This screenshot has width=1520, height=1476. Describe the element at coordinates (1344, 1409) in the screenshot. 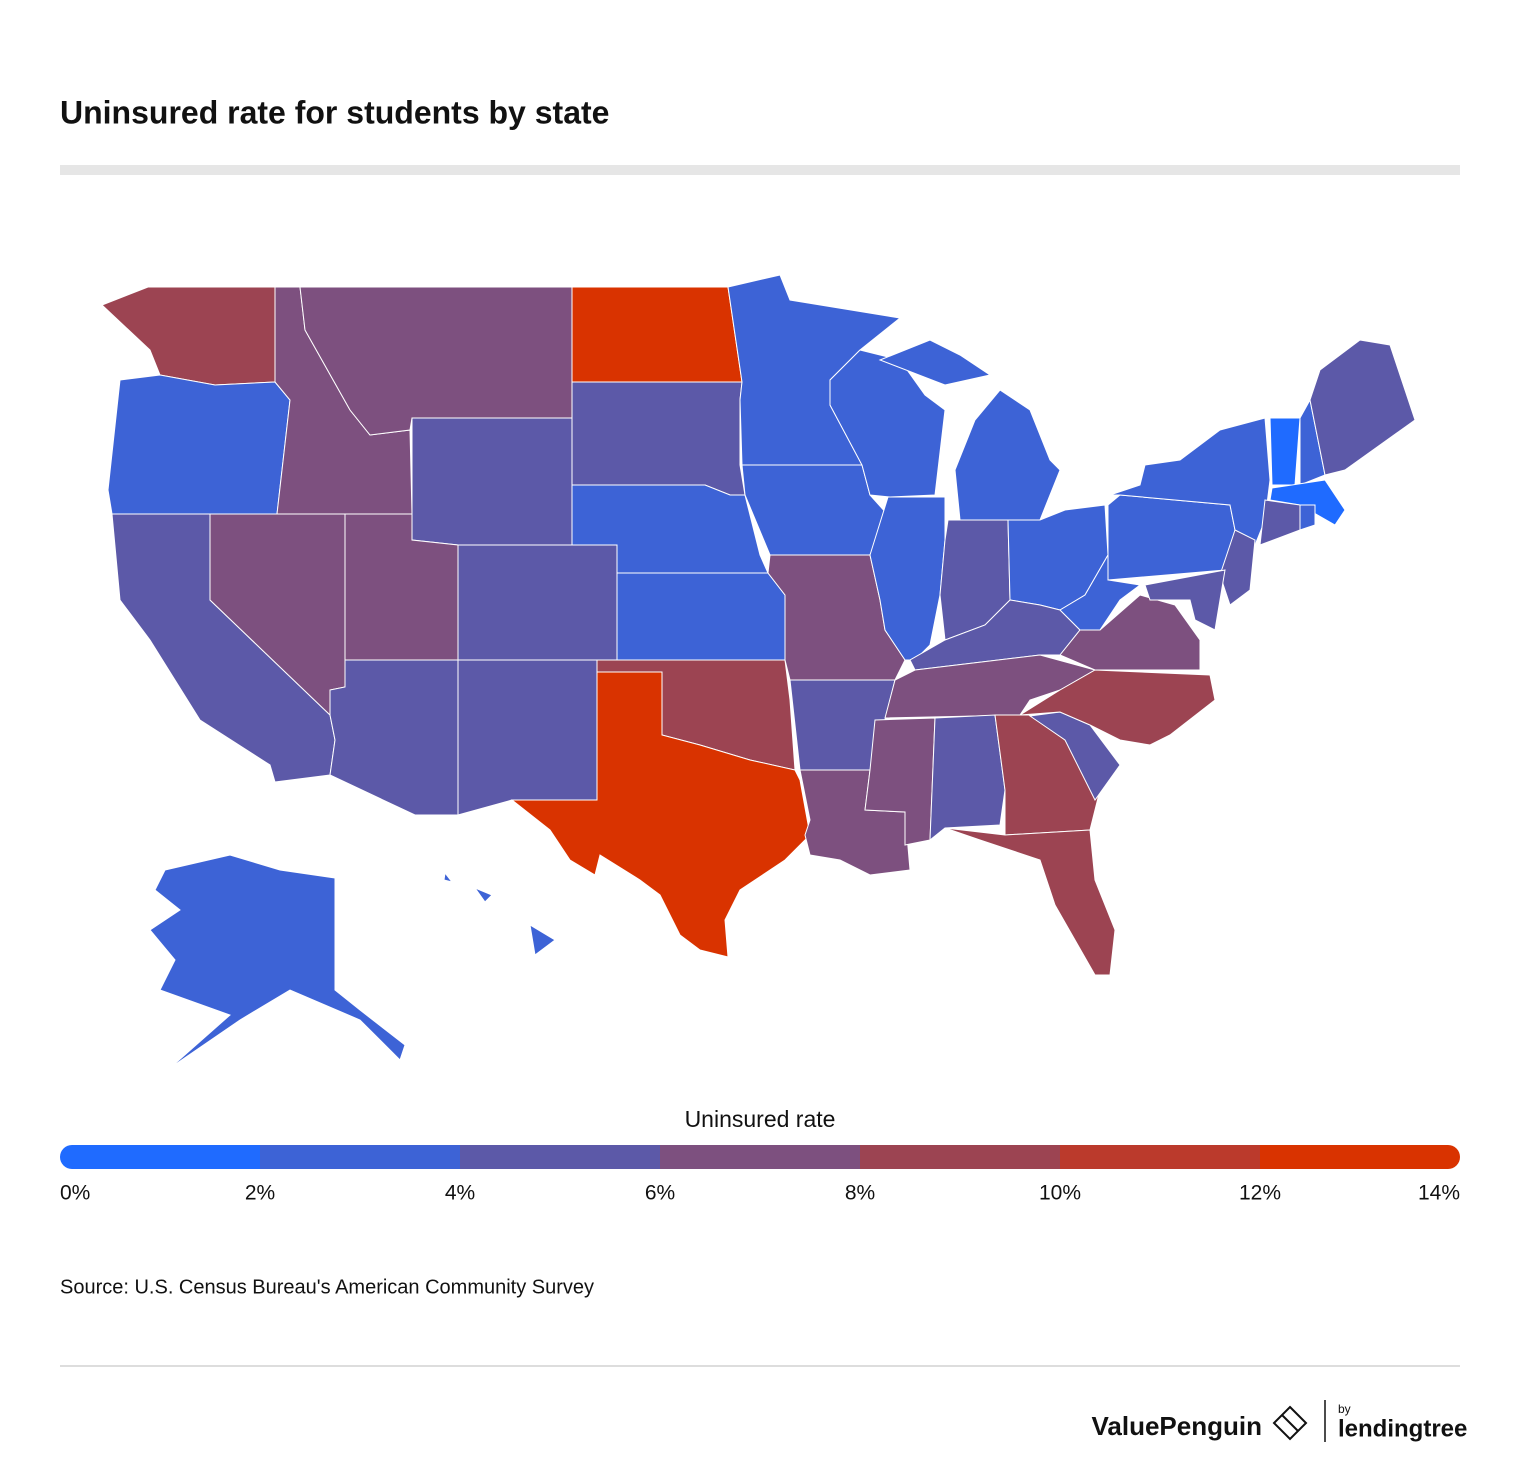

I see `by-label: by` at that location.